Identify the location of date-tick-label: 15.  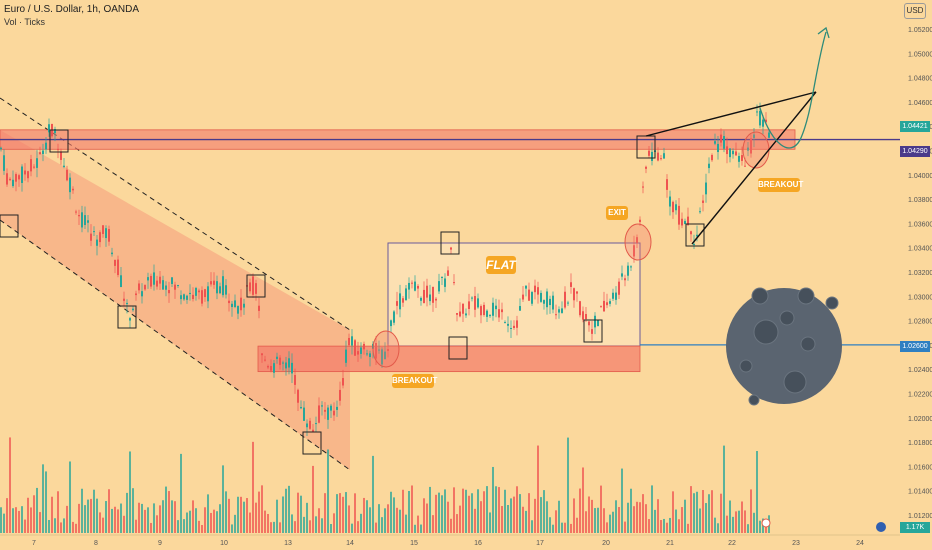
(414, 543).